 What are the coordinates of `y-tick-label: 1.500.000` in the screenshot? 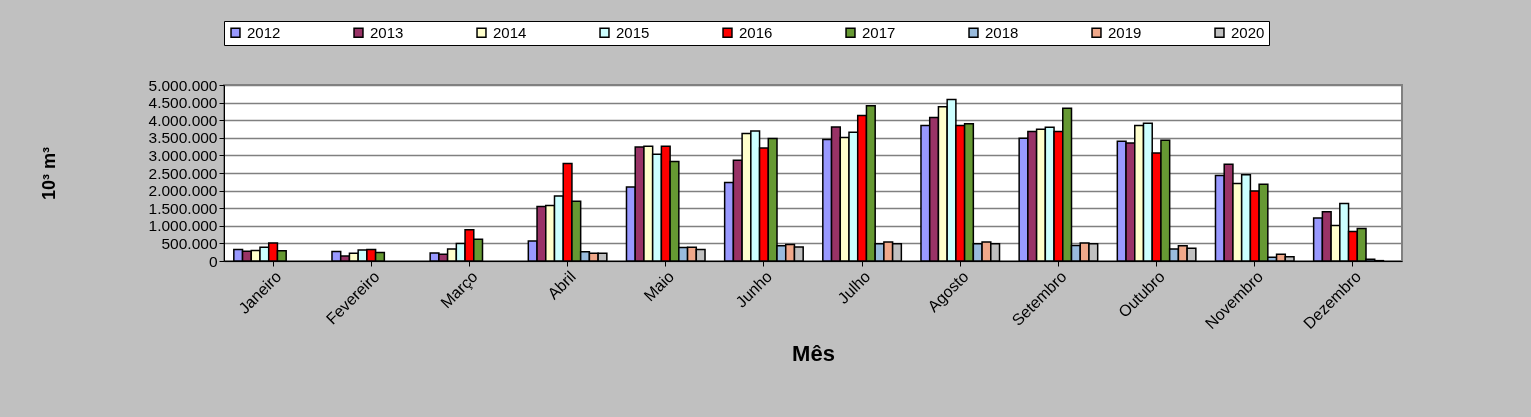 It's located at (183, 208).